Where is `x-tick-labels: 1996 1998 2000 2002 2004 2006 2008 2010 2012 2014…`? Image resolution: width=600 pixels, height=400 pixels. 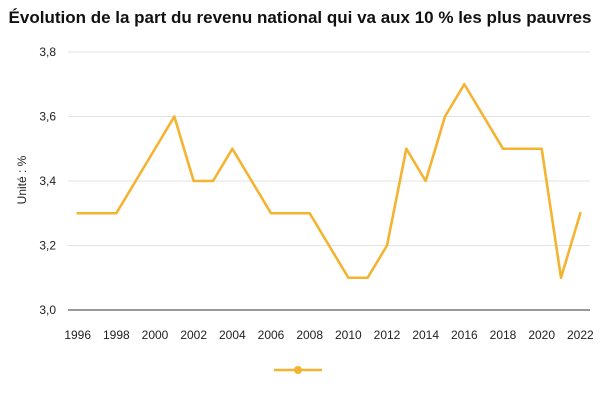
x-tick-labels: 1996 1998 2000 2002 2004 2006 2008 2010 2012 2014… is located at coordinates (329, 335).